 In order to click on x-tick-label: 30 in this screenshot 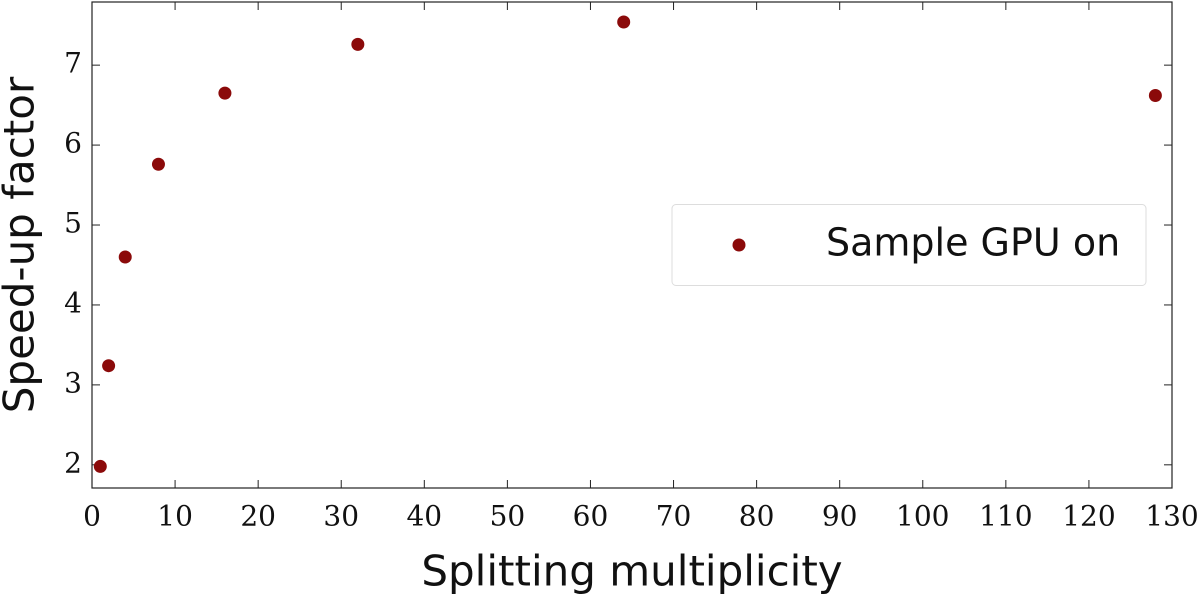, I will do `click(341, 516)`.